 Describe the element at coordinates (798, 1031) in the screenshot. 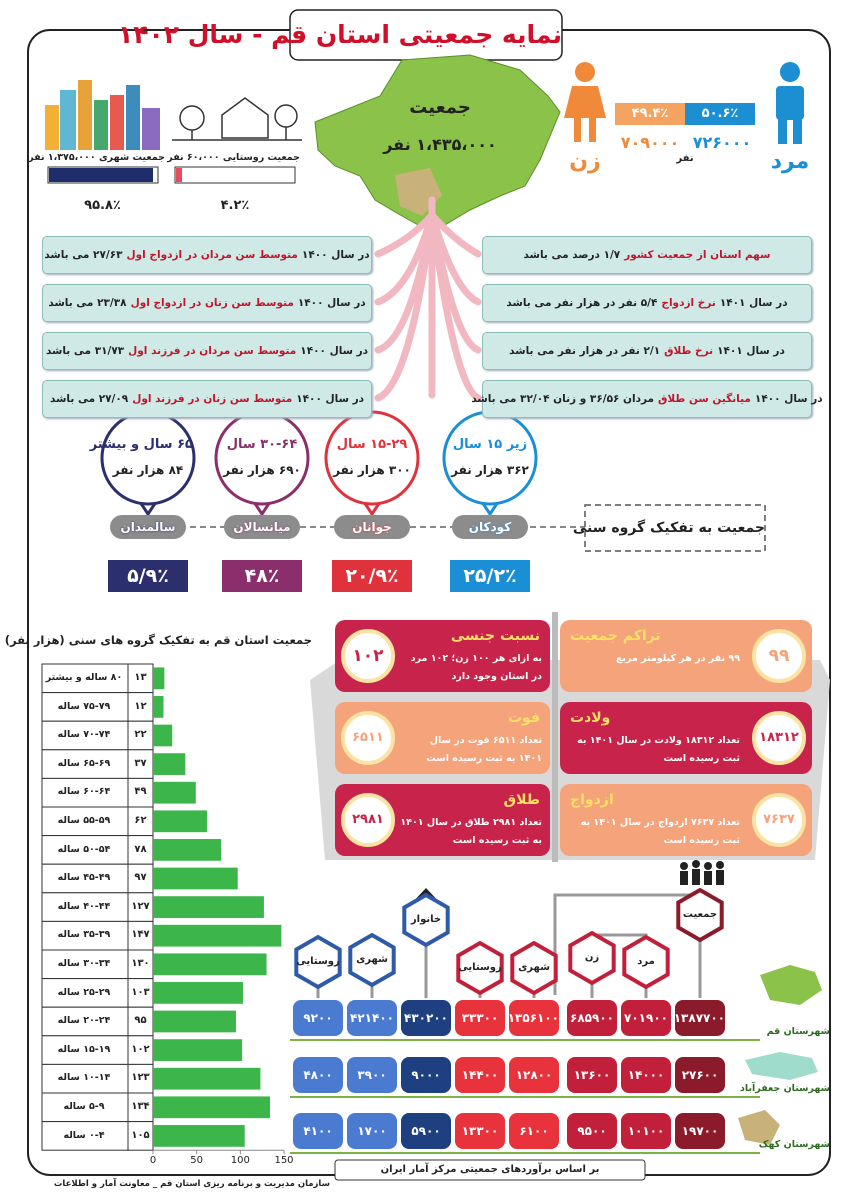

I see `county-name: شهرستان قم` at that location.